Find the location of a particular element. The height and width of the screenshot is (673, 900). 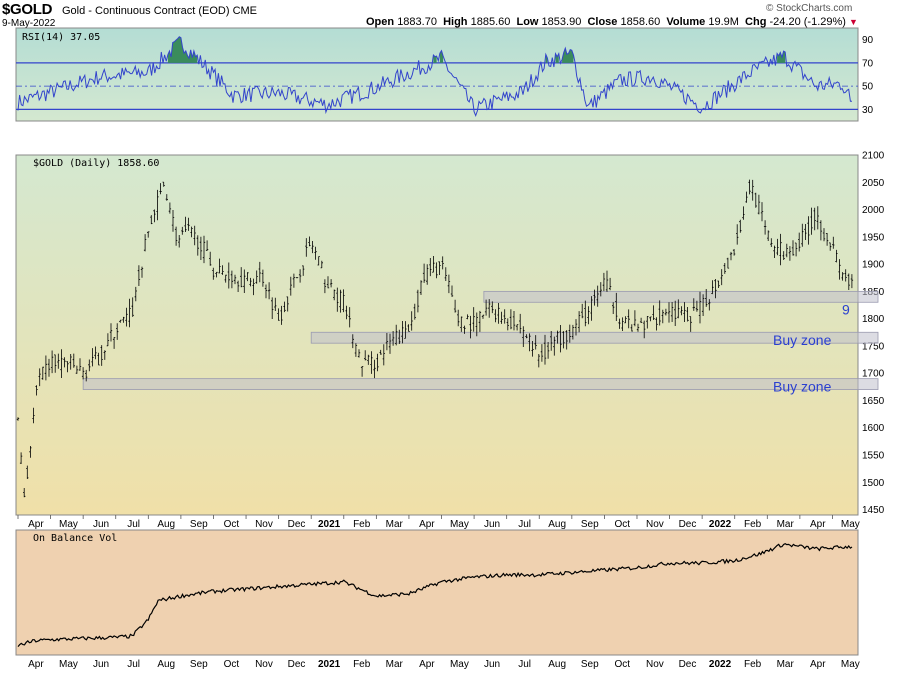

buy-zone-label: Buy zone is located at coordinates (802, 387).